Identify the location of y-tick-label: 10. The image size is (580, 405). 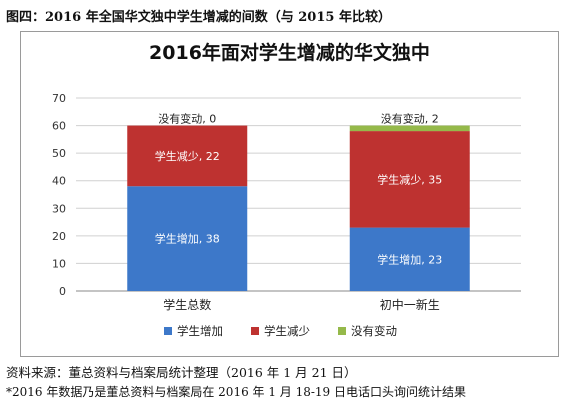
(59, 263).